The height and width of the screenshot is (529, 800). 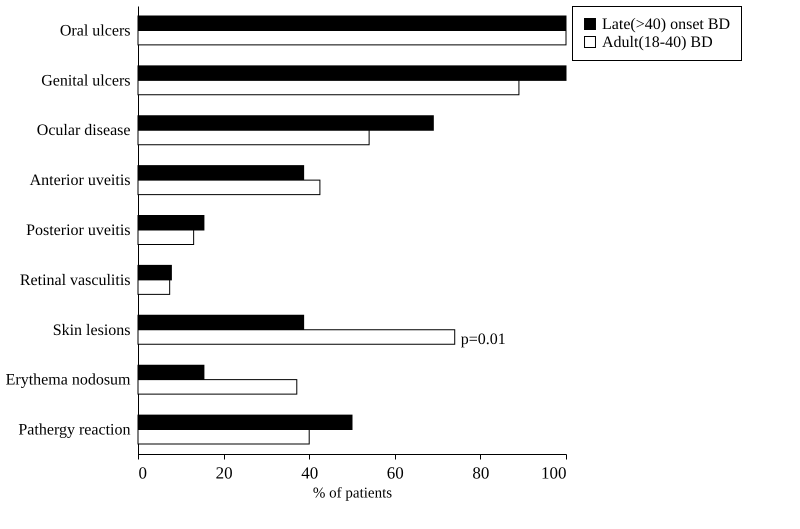 What do you see at coordinates (395, 473) in the screenshot?
I see `x-tick-label: 60` at bounding box center [395, 473].